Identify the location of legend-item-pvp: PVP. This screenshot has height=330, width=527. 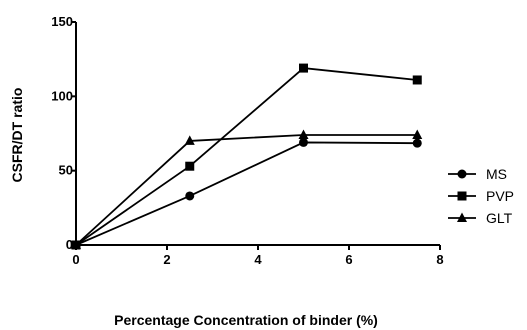
(481, 196).